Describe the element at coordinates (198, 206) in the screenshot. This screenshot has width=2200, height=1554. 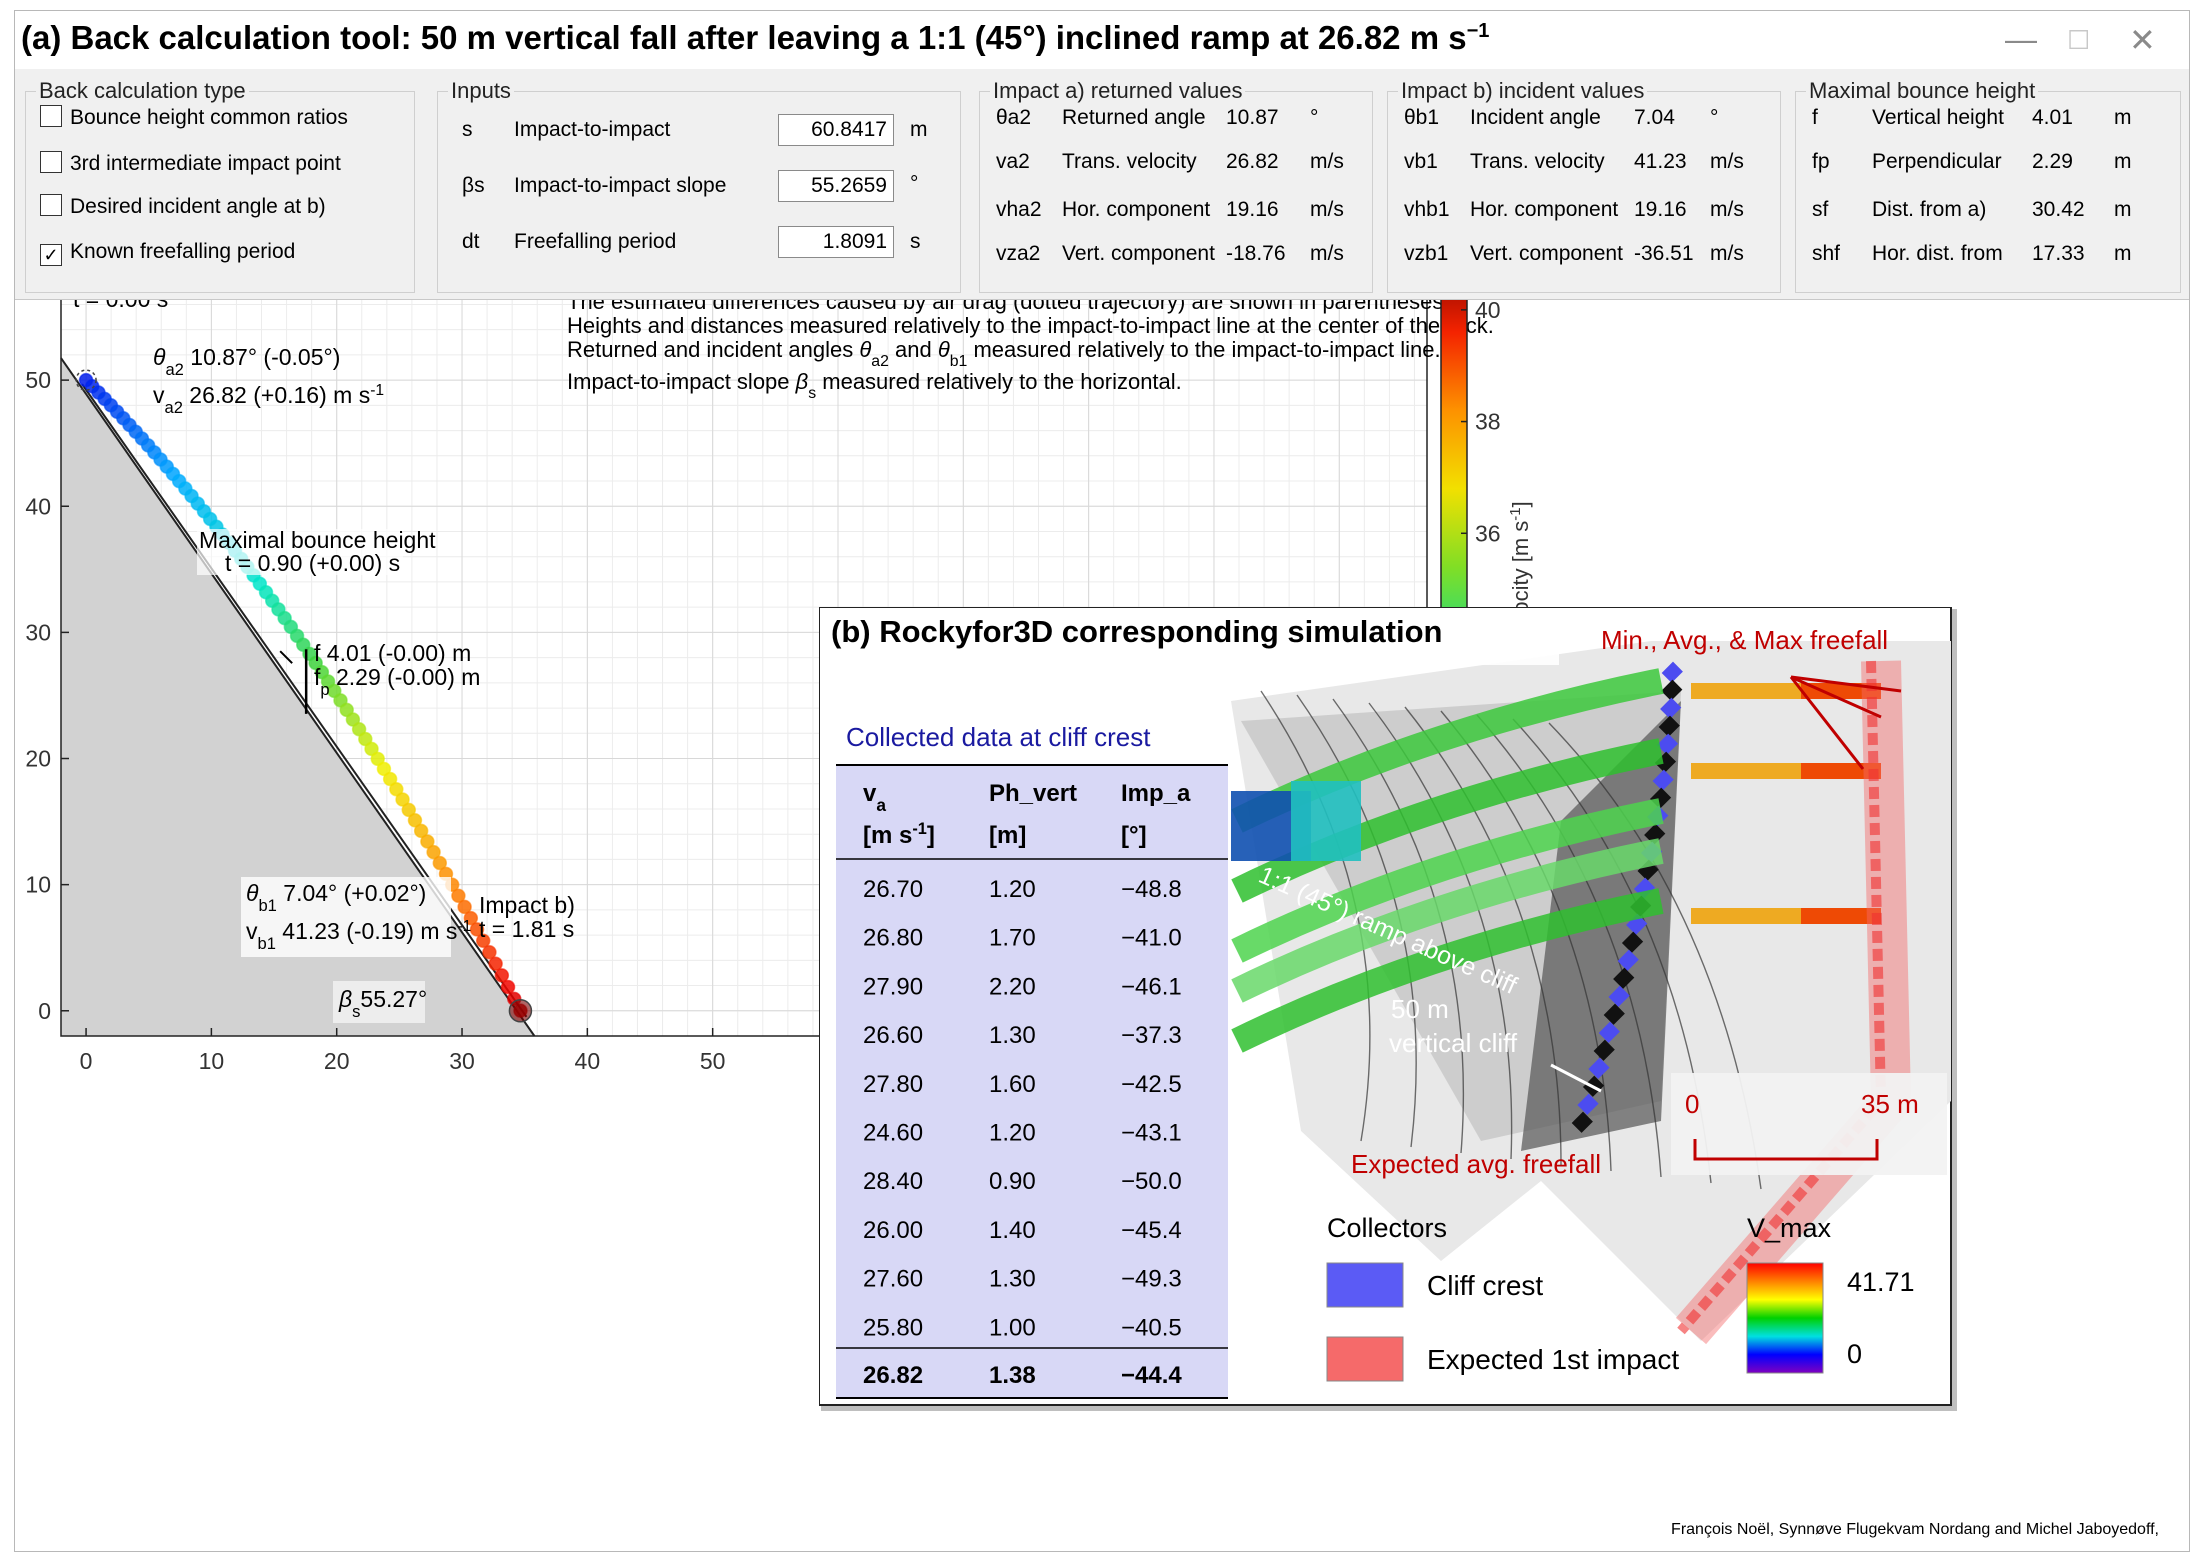
I see `checkbox-label: Desired incident angle at b)` at that location.